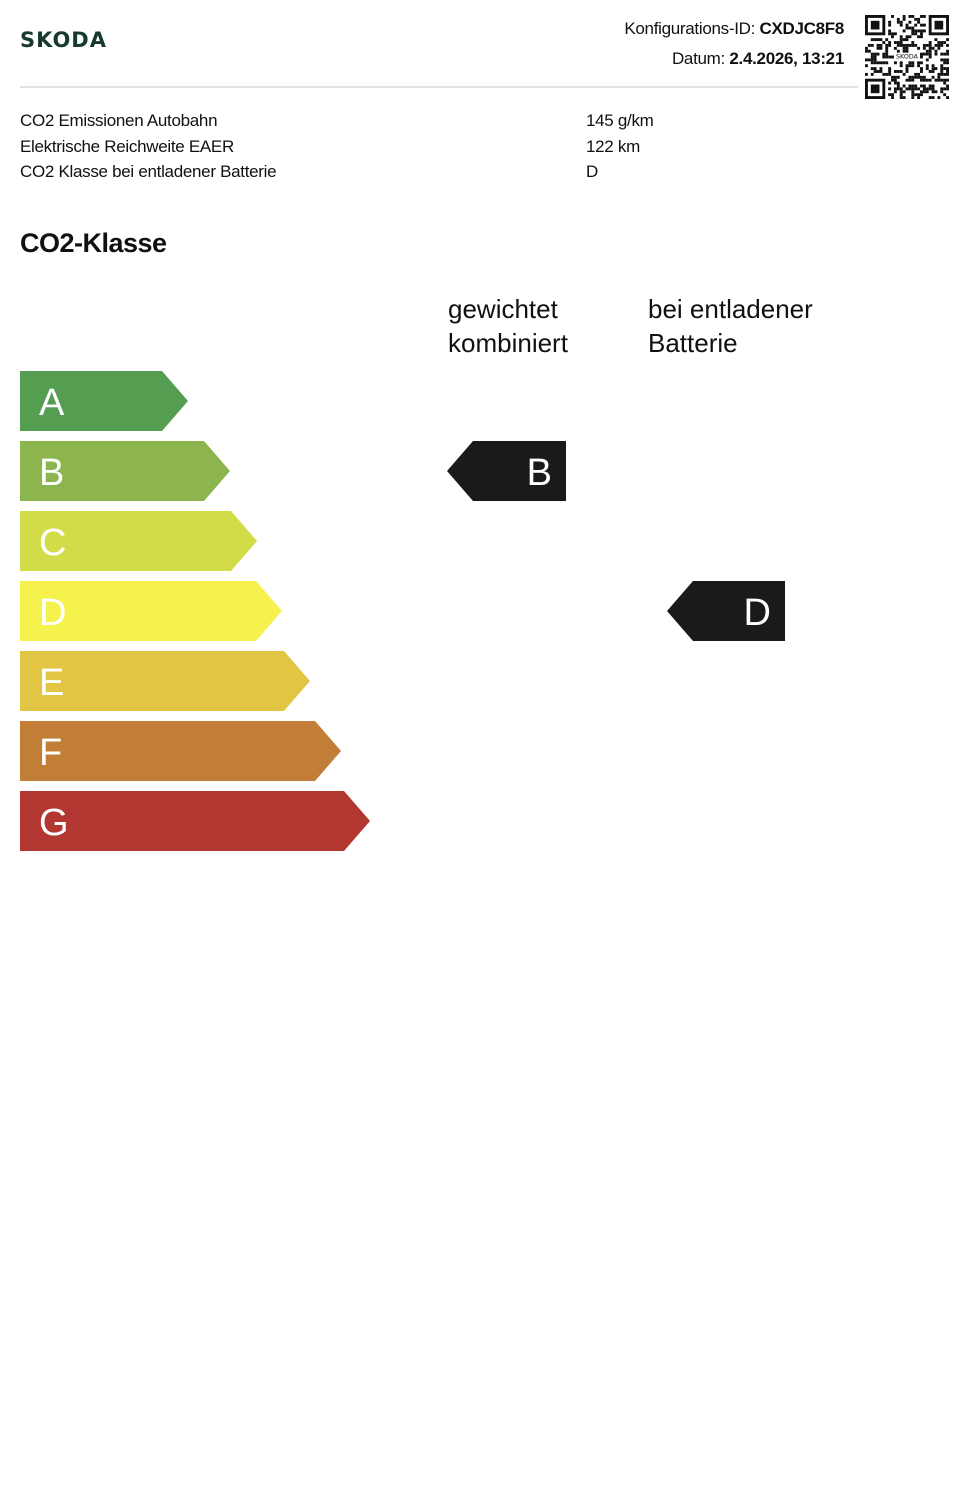 The width and height of the screenshot is (964, 1488). Describe the element at coordinates (698, 58) in the screenshot. I see `date-label: Datum:` at that location.